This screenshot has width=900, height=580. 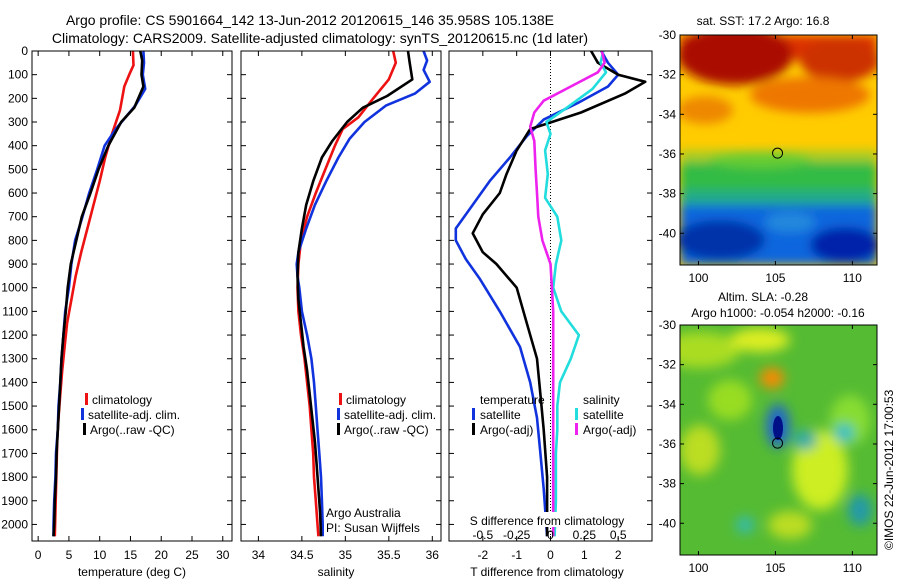 What do you see at coordinates (14, 524) in the screenshot?
I see `ytick-label: 2000` at bounding box center [14, 524].